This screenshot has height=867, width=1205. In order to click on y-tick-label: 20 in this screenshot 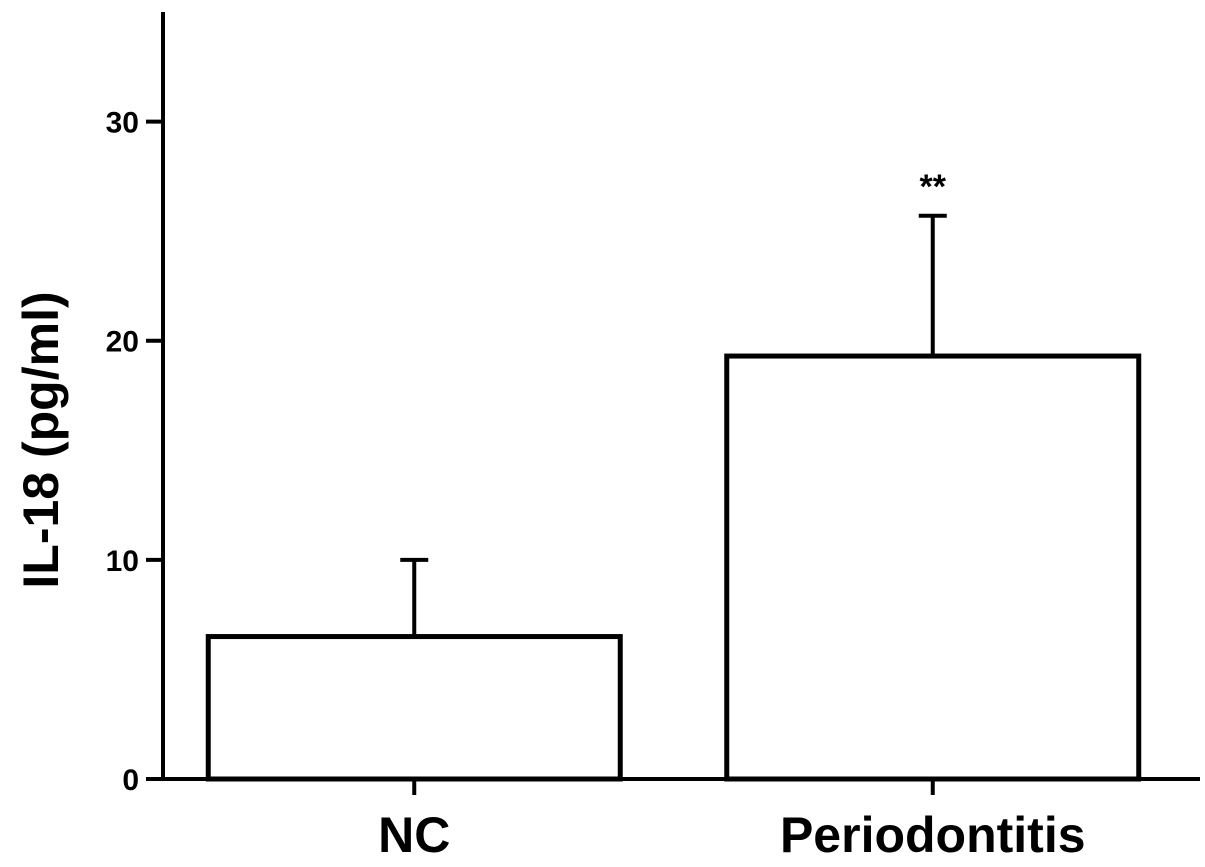, I will do `click(122, 342)`.